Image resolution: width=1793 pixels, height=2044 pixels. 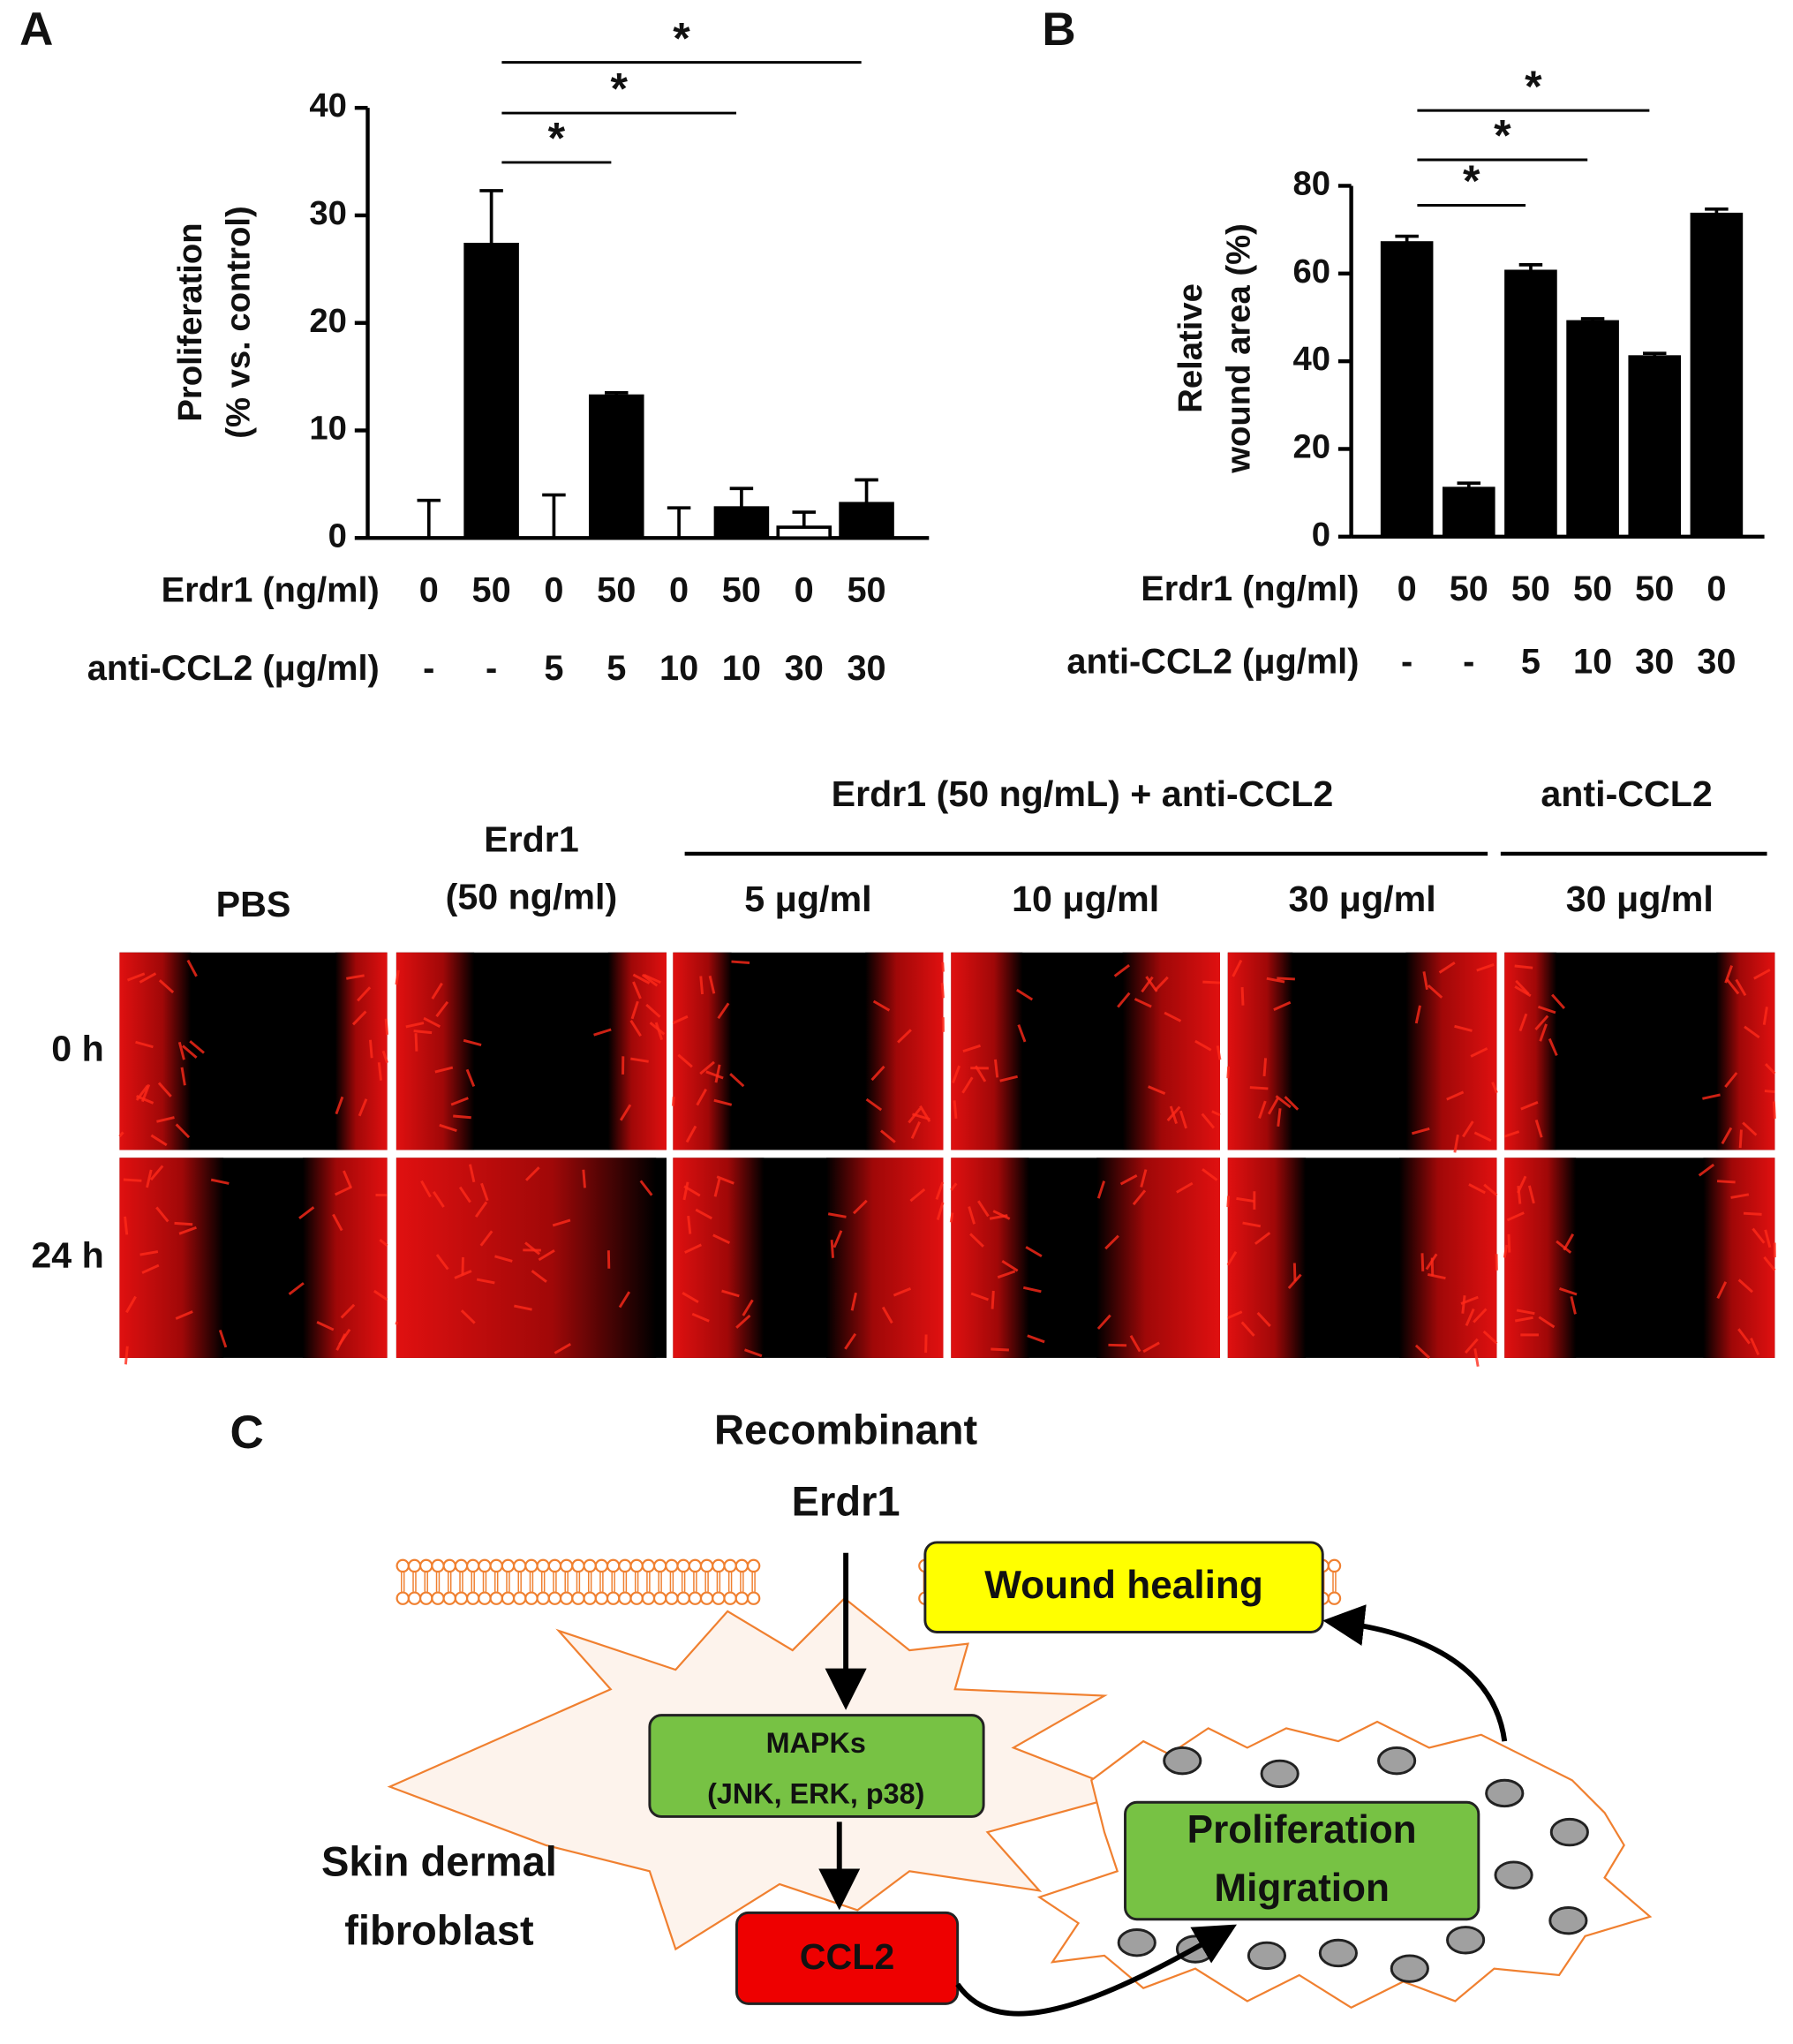 I want to click on mapks-label: MAPKs, so click(x=816, y=1743).